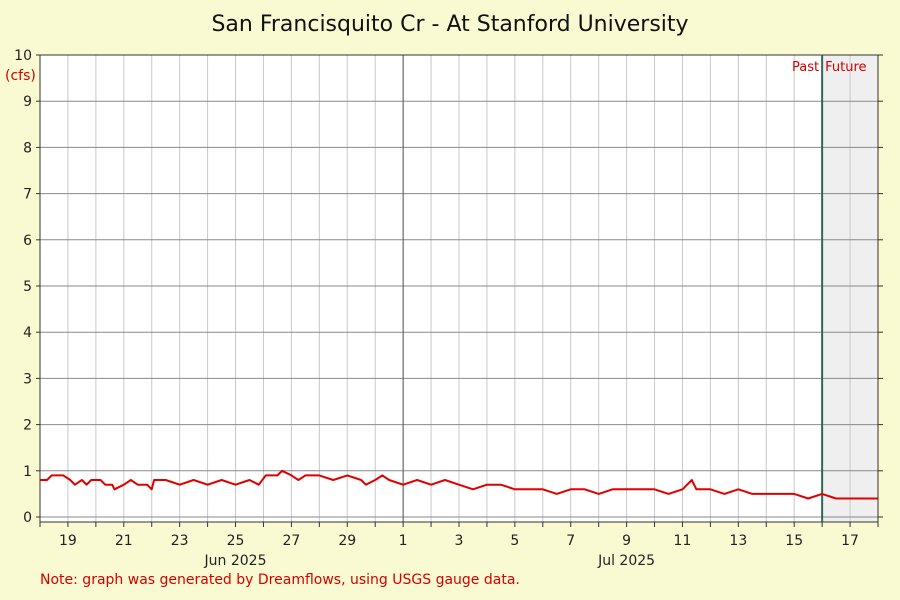 The width and height of the screenshot is (900, 600). What do you see at coordinates (570, 541) in the screenshot?
I see `x-tick-label: 7` at bounding box center [570, 541].